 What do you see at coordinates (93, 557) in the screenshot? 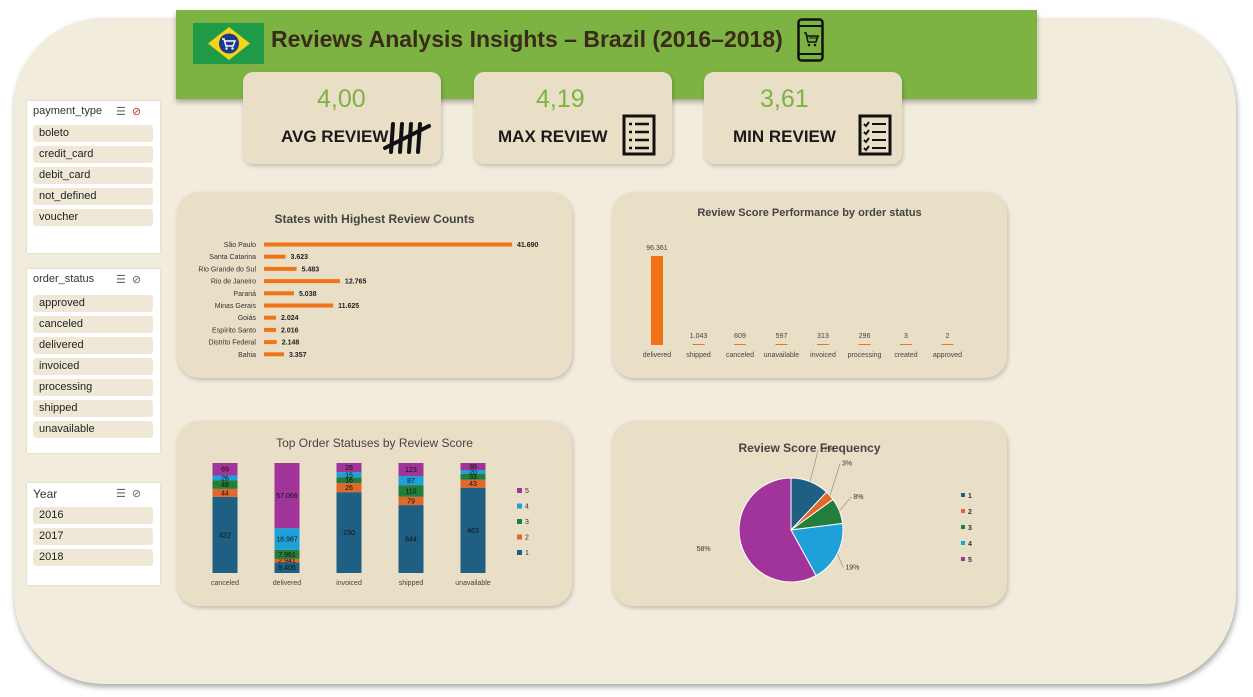
I see `slicer-item: 2018` at bounding box center [93, 557].